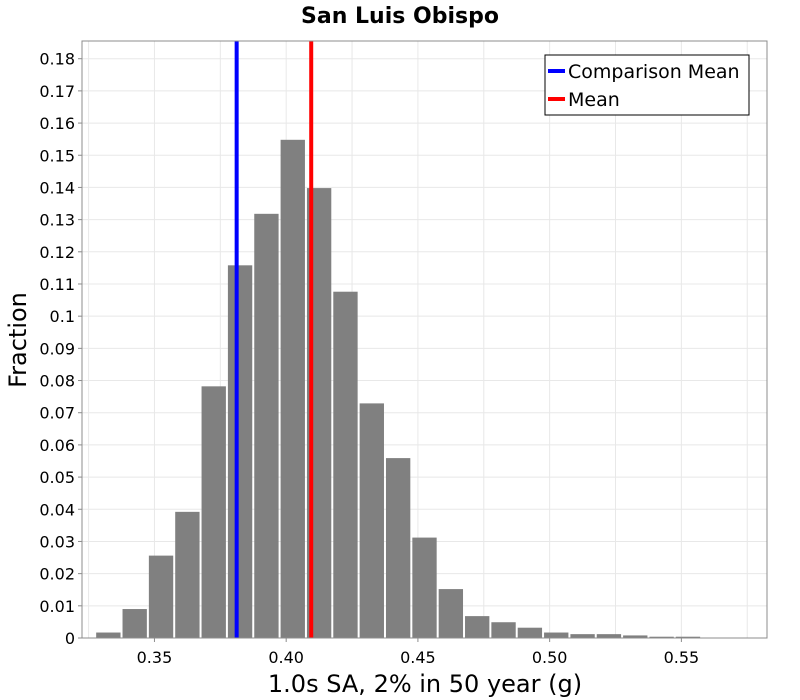  What do you see at coordinates (57, 348) in the screenshot?
I see `y-tick-label: 0.09` at bounding box center [57, 348].